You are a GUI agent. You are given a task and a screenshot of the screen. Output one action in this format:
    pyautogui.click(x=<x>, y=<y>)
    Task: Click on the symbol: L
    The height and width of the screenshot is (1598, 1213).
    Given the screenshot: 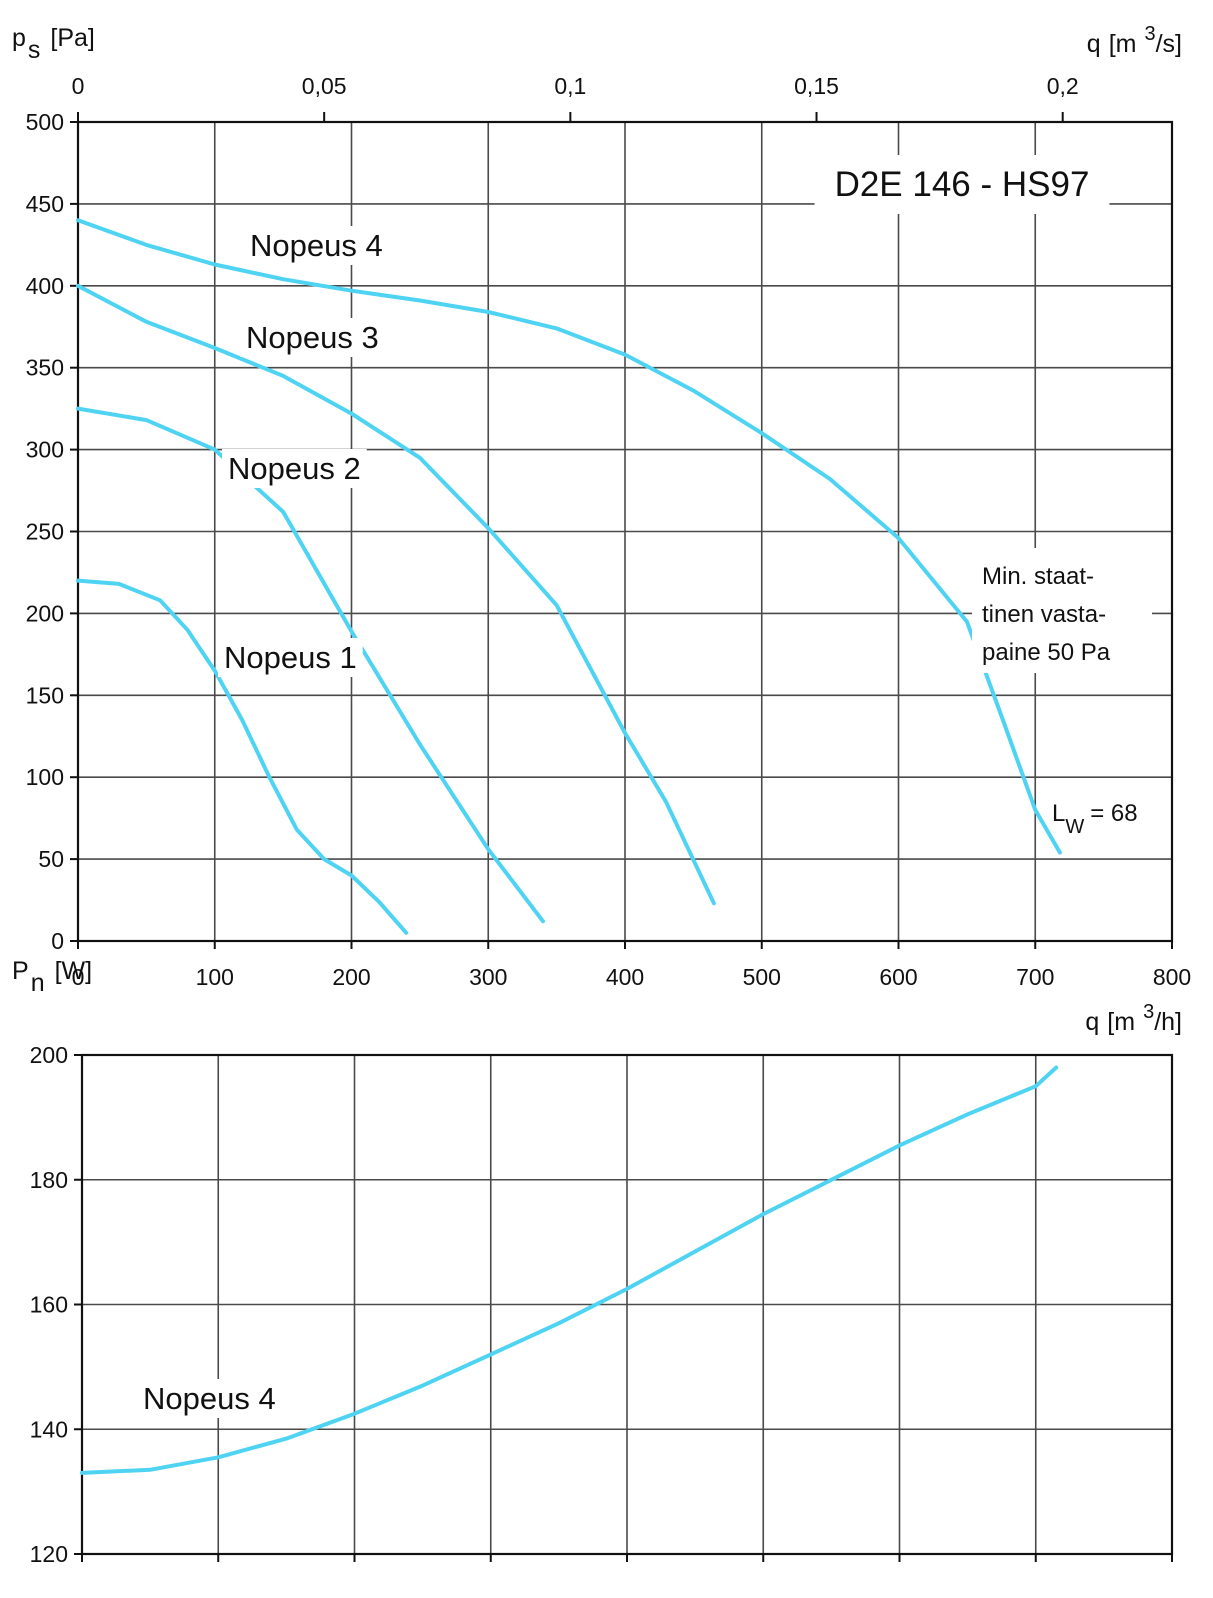 What is the action you would take?
    pyautogui.click(x=1058, y=813)
    